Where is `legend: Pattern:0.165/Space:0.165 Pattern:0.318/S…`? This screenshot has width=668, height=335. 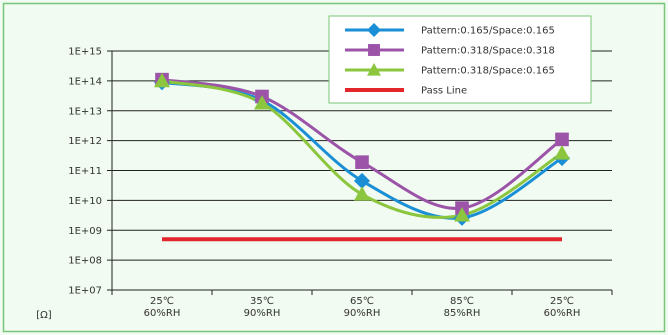 legend: Pattern:0.165/Space:0.165 Pattern:0.318/S… is located at coordinates (460, 59).